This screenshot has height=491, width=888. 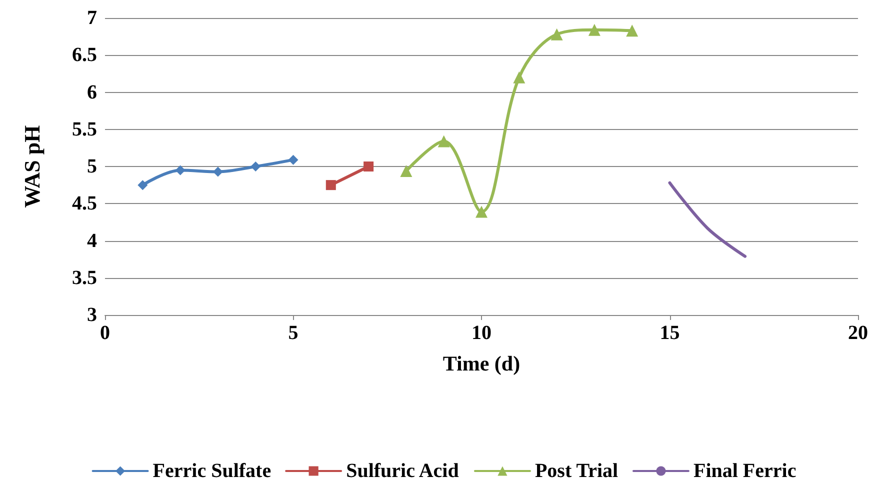 I want to click on y-tick-label: 3.5, so click(x=84, y=277).